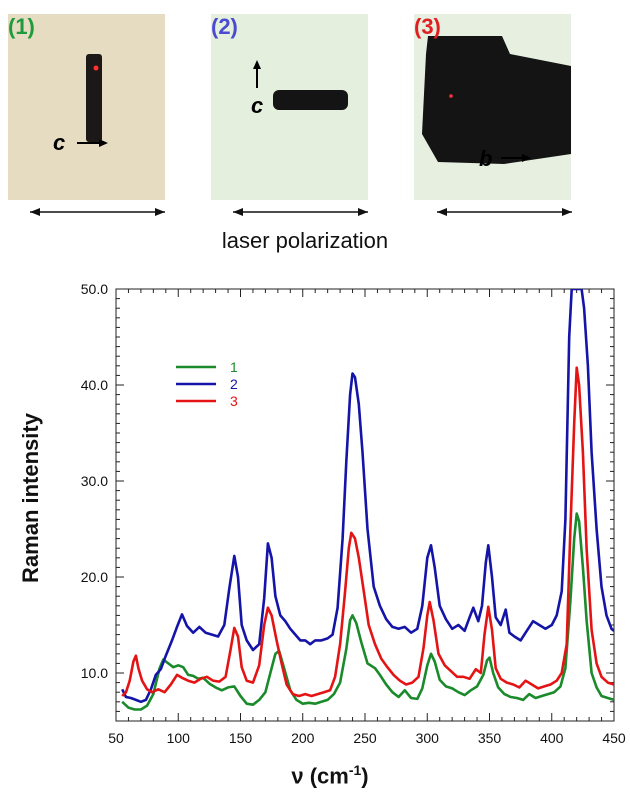 This screenshot has height=798, width=630. Describe the element at coordinates (303, 738) in the screenshot. I see `x-tick-label: 200` at that location.